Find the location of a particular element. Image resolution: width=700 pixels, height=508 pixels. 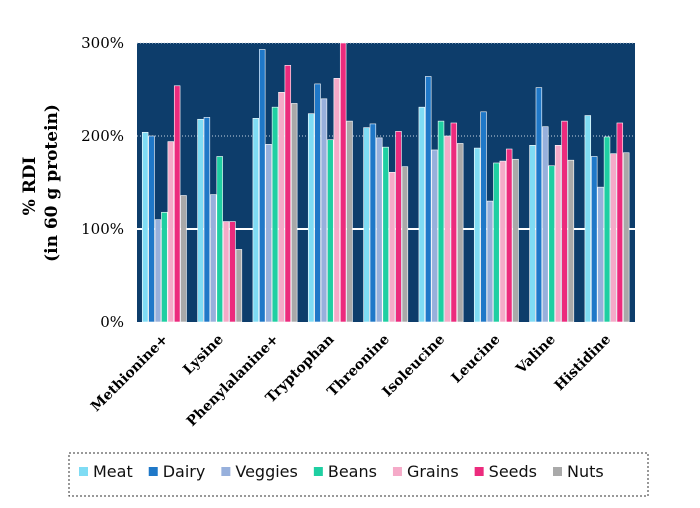

legend-swatch-seeds is located at coordinates (479, 471).